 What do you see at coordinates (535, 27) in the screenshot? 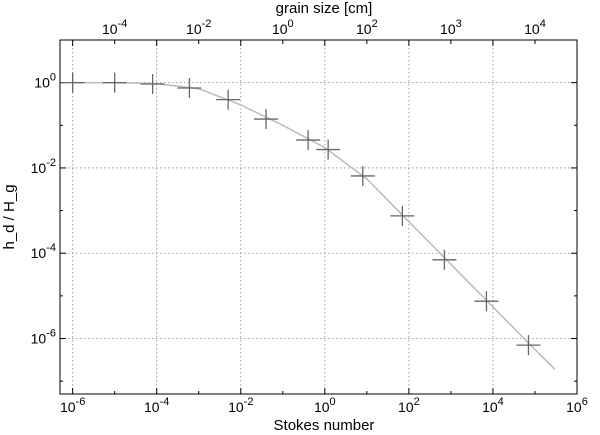
I see `top-x-tick-label: 10⁴` at bounding box center [535, 27].